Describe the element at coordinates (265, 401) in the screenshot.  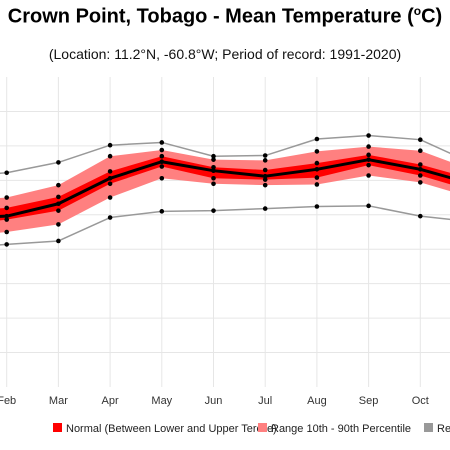
I see `x-tick-jul: Jul` at that location.